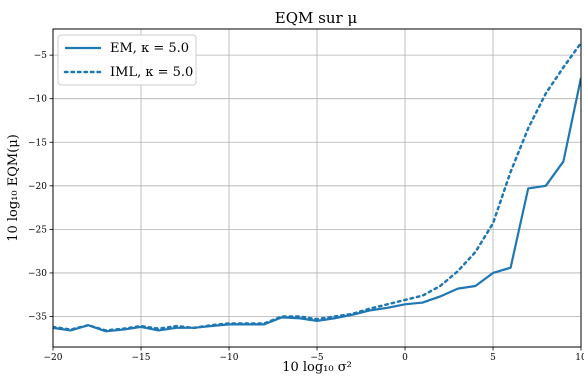 Image resolution: width=584 pixels, height=376 pixels. What do you see at coordinates (13, 188) in the screenshot?
I see `y-axis-title: 10 log₁₀ EQM(μ)` at bounding box center [13, 188].